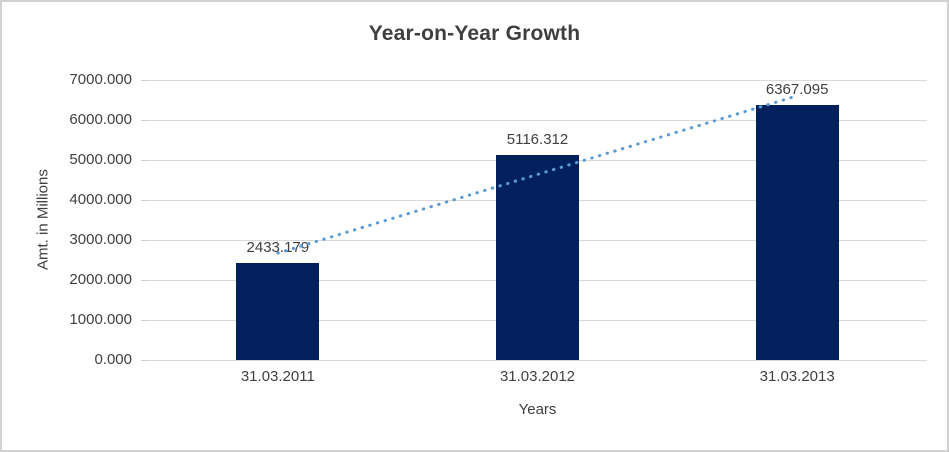  Describe the element at coordinates (100, 279) in the screenshot. I see `y-axis-tick-label: 2000.000` at that location.